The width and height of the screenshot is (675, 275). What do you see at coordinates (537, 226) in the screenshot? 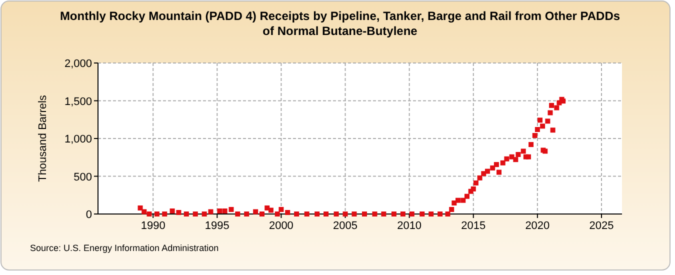
I see `x-tick-label: 2020` at bounding box center [537, 226].